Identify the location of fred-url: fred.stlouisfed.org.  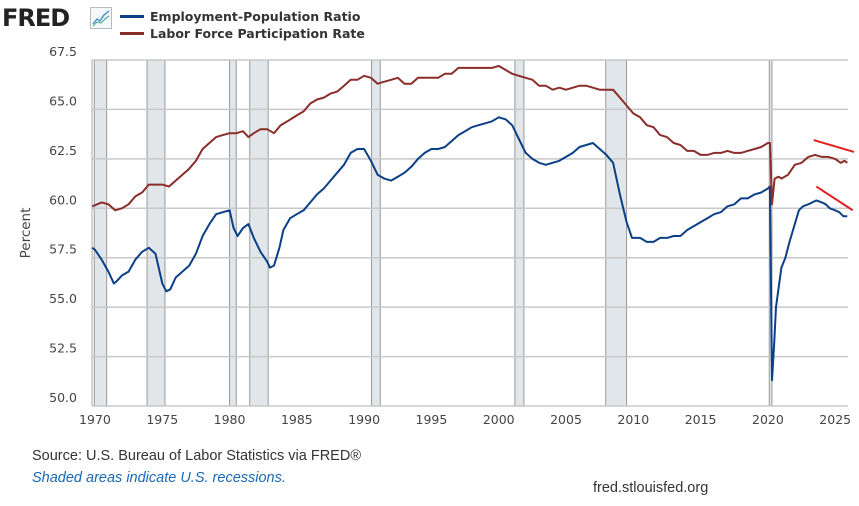
(651, 488).